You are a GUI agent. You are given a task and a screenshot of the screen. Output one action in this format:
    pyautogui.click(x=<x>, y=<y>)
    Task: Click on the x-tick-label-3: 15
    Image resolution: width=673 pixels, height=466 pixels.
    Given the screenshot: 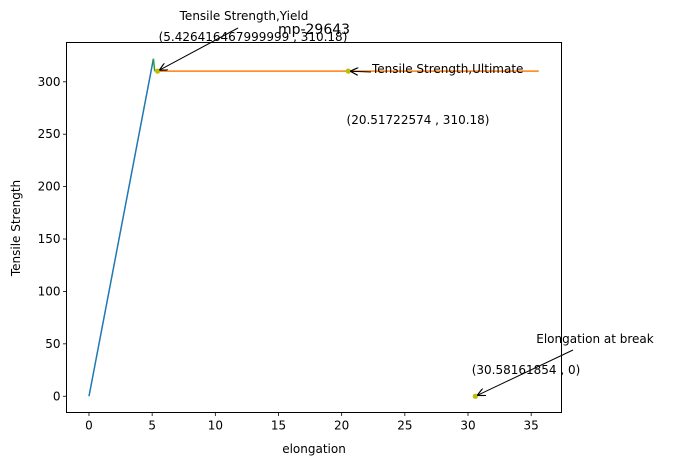 What is the action you would take?
    pyautogui.click(x=278, y=426)
    